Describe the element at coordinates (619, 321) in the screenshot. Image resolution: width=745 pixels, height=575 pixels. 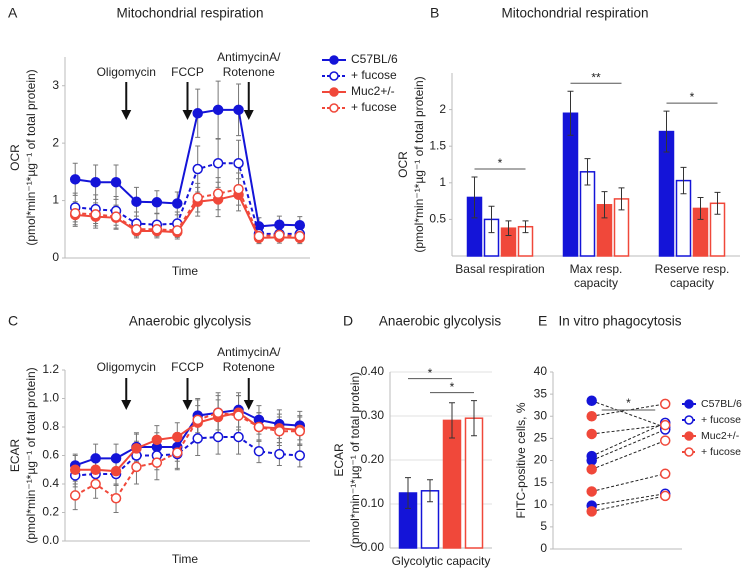
I see `chart-title: In vitro phagocytosis` at that location.